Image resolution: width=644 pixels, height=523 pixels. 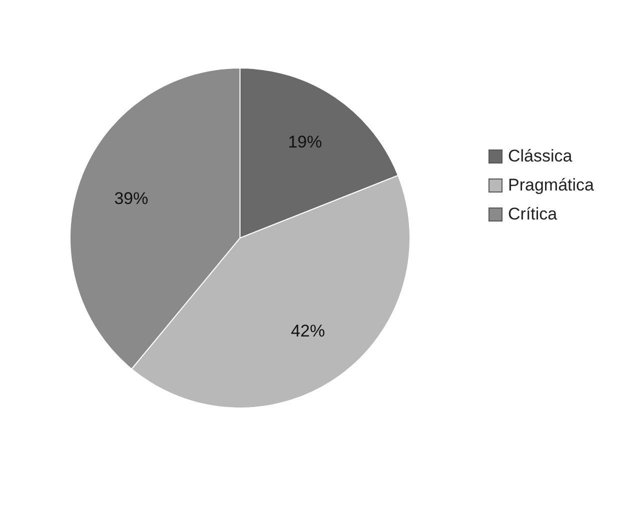 What do you see at coordinates (131, 198) in the screenshot?
I see `data-label: 39%` at bounding box center [131, 198].